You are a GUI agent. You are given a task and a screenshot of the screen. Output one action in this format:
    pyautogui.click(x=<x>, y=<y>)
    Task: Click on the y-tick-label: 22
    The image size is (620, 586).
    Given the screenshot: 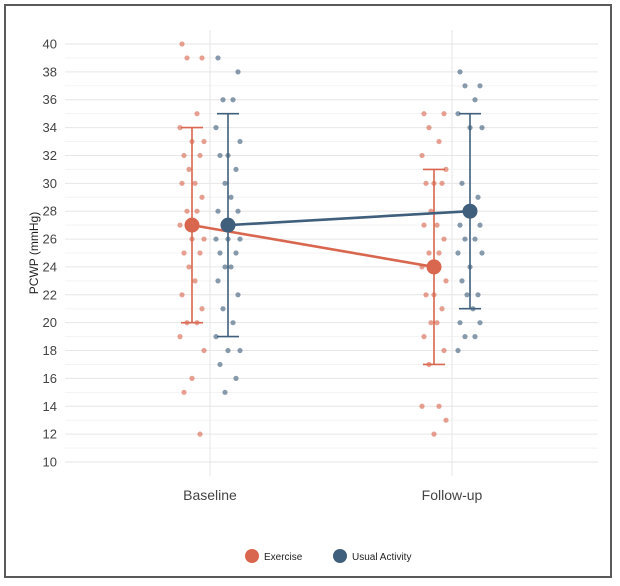 What is the action you would take?
    pyautogui.click(x=50, y=294)
    